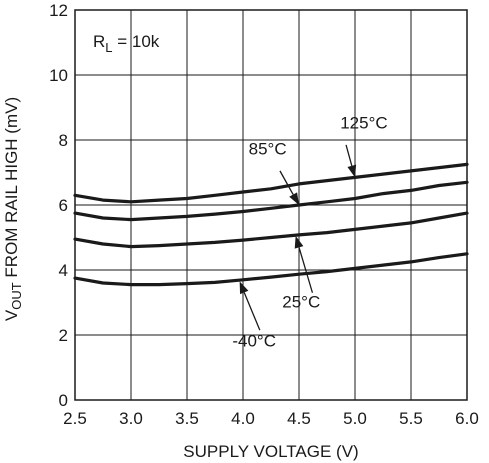  What do you see at coordinates (126, 43) in the screenshot?
I see `load-condition-label: RL = 10k` at bounding box center [126, 43].